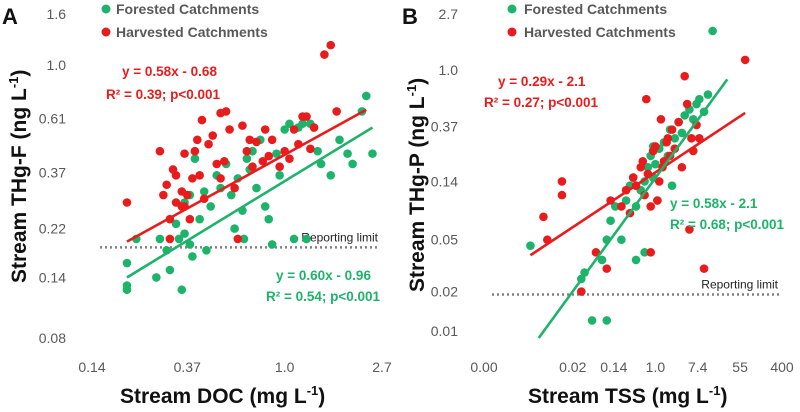 The width and height of the screenshot is (800, 412). I want to click on panel-b-y-tick: 2.7, so click(449, 14).